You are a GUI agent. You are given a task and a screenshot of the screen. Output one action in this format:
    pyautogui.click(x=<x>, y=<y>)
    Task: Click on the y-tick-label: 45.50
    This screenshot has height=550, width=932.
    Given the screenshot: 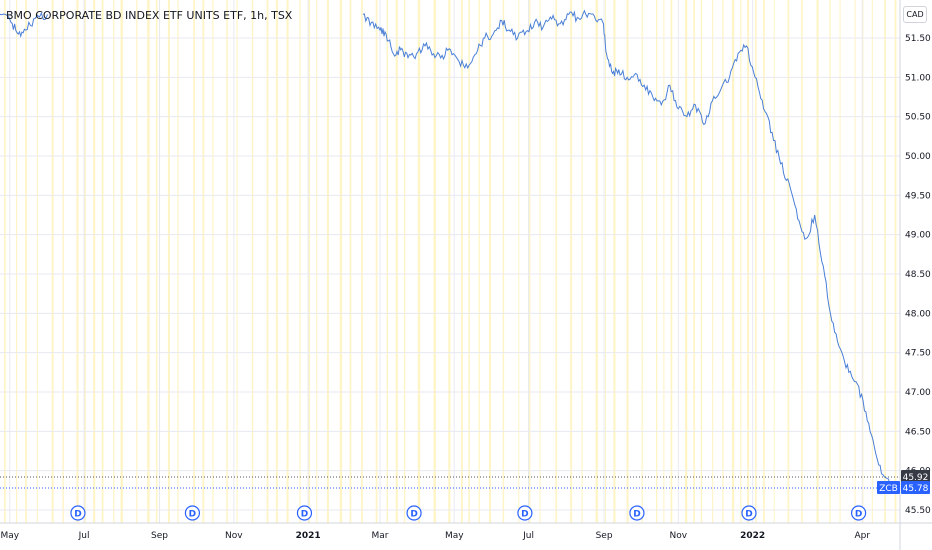 What is the action you would take?
    pyautogui.click(x=918, y=511)
    